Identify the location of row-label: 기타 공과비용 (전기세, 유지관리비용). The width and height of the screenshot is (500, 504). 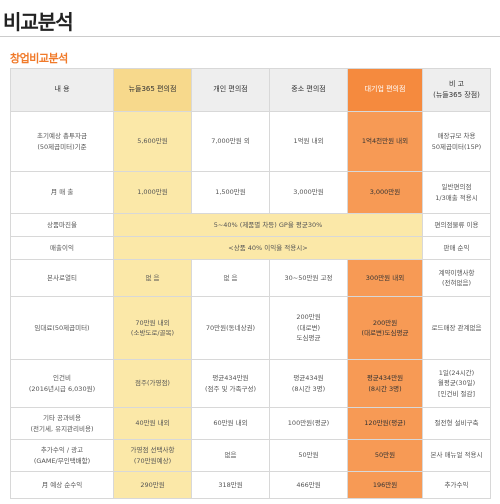
(62, 423).